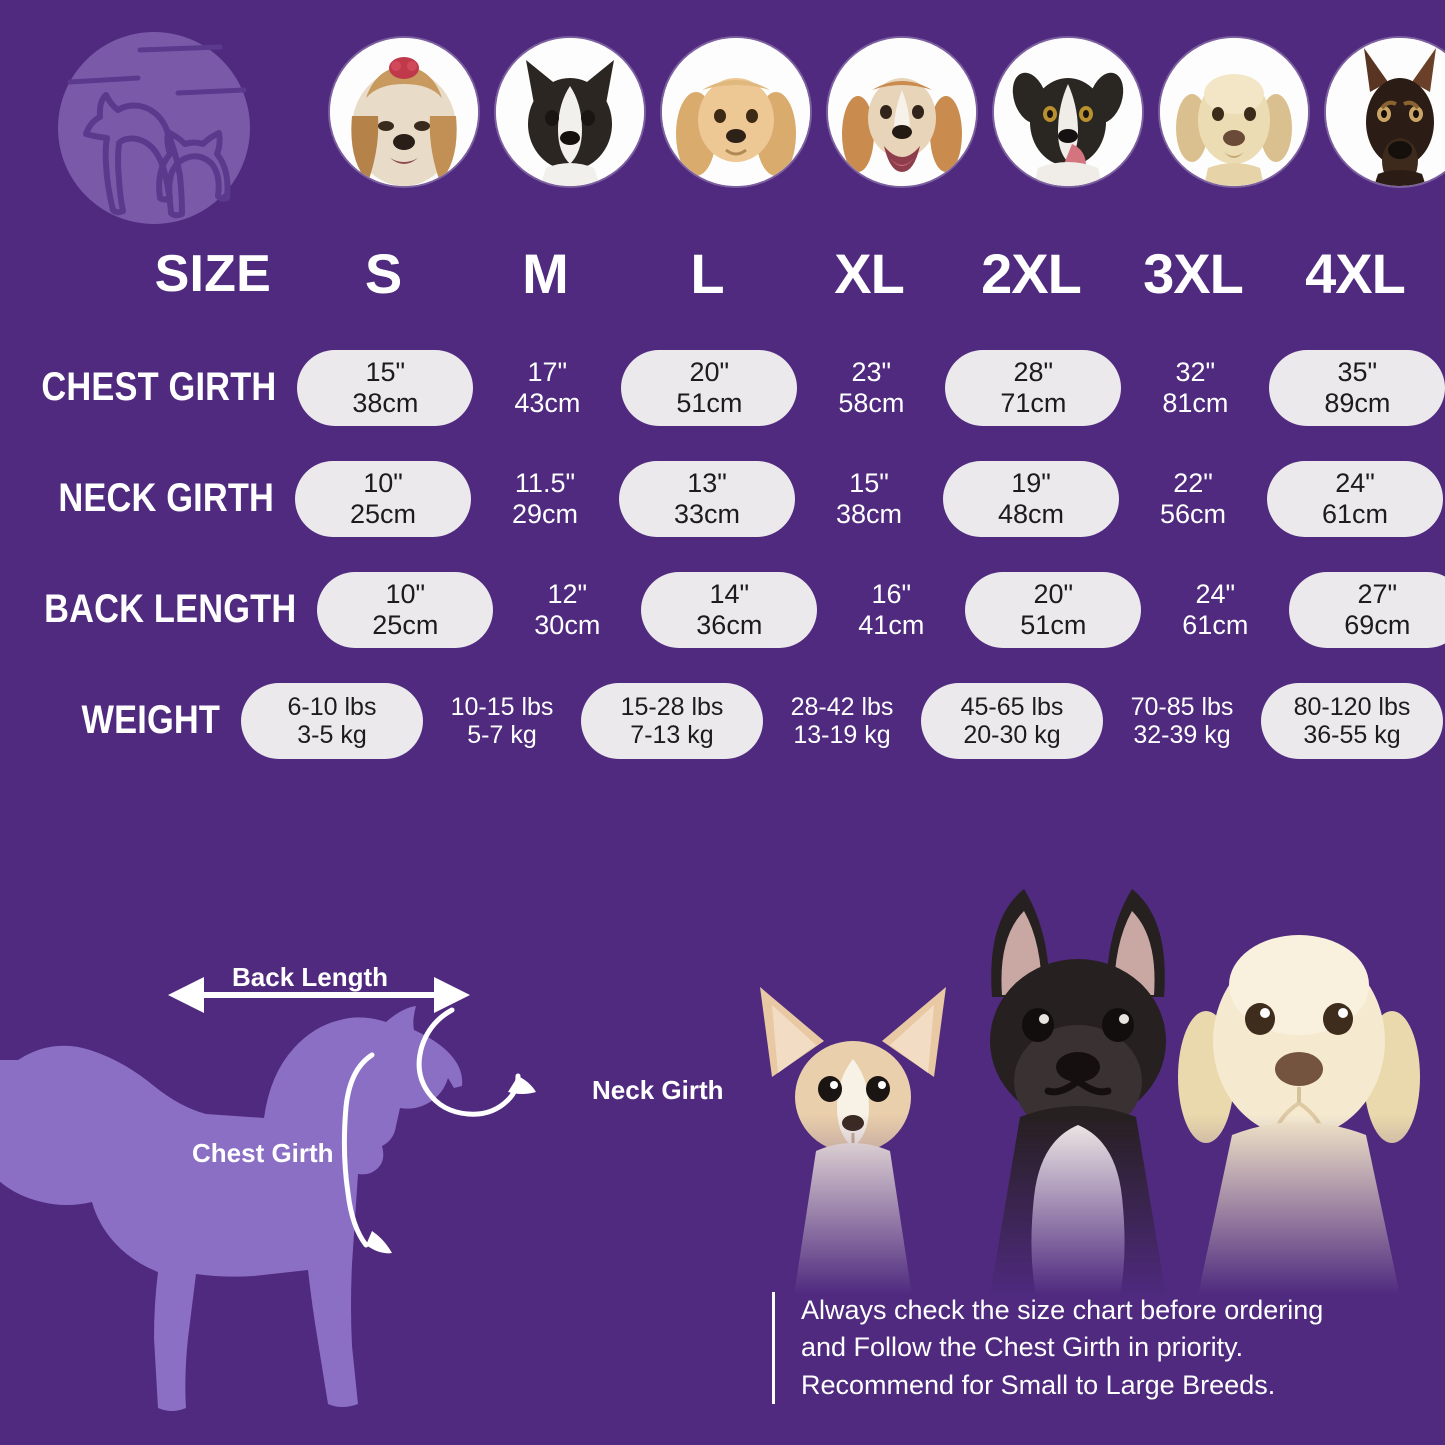 The height and width of the screenshot is (1445, 1445). What do you see at coordinates (405, 609) in the screenshot?
I see `cell-back-s: 10" 25cm` at bounding box center [405, 609].